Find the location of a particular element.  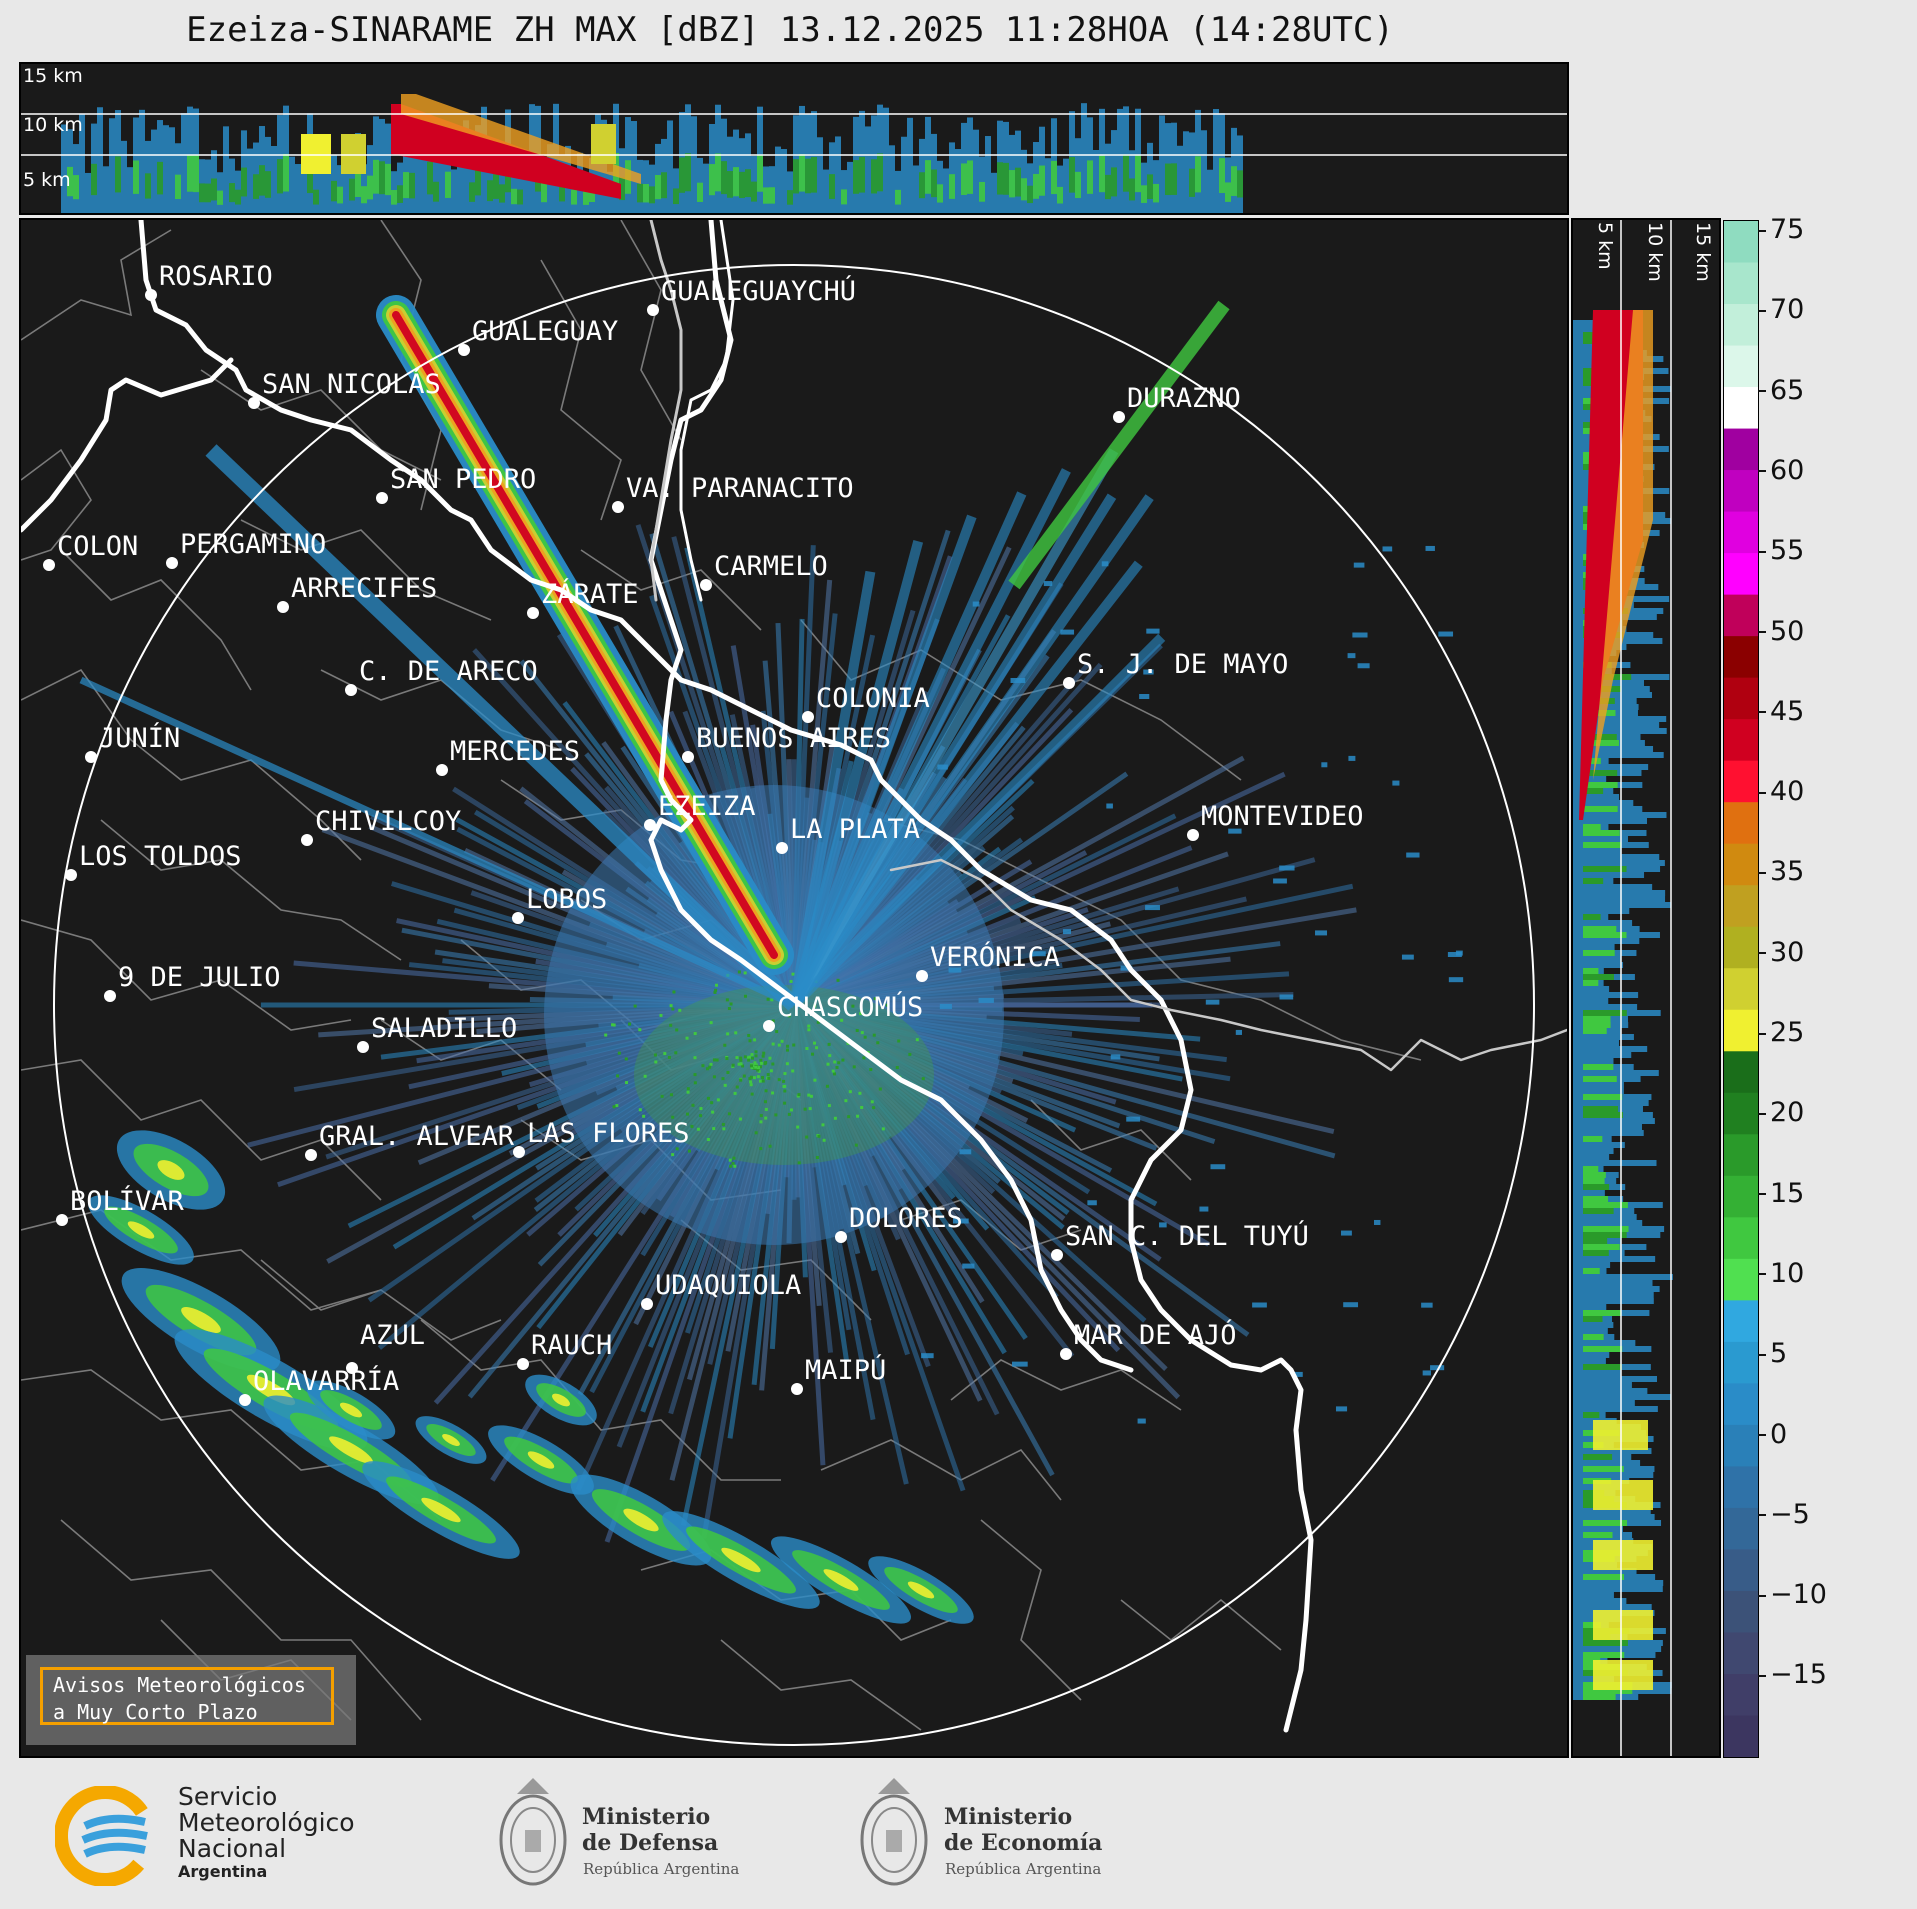

colorbar-tick: 15 is located at coordinates (1781, 1193).